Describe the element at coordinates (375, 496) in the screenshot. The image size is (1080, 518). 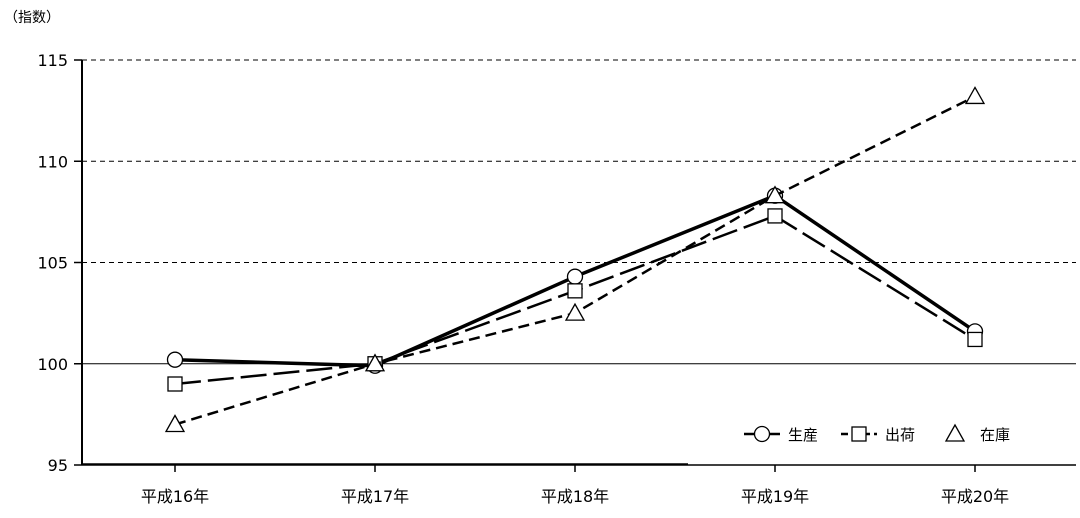
I see `x-tick-label: 平成17年` at that location.